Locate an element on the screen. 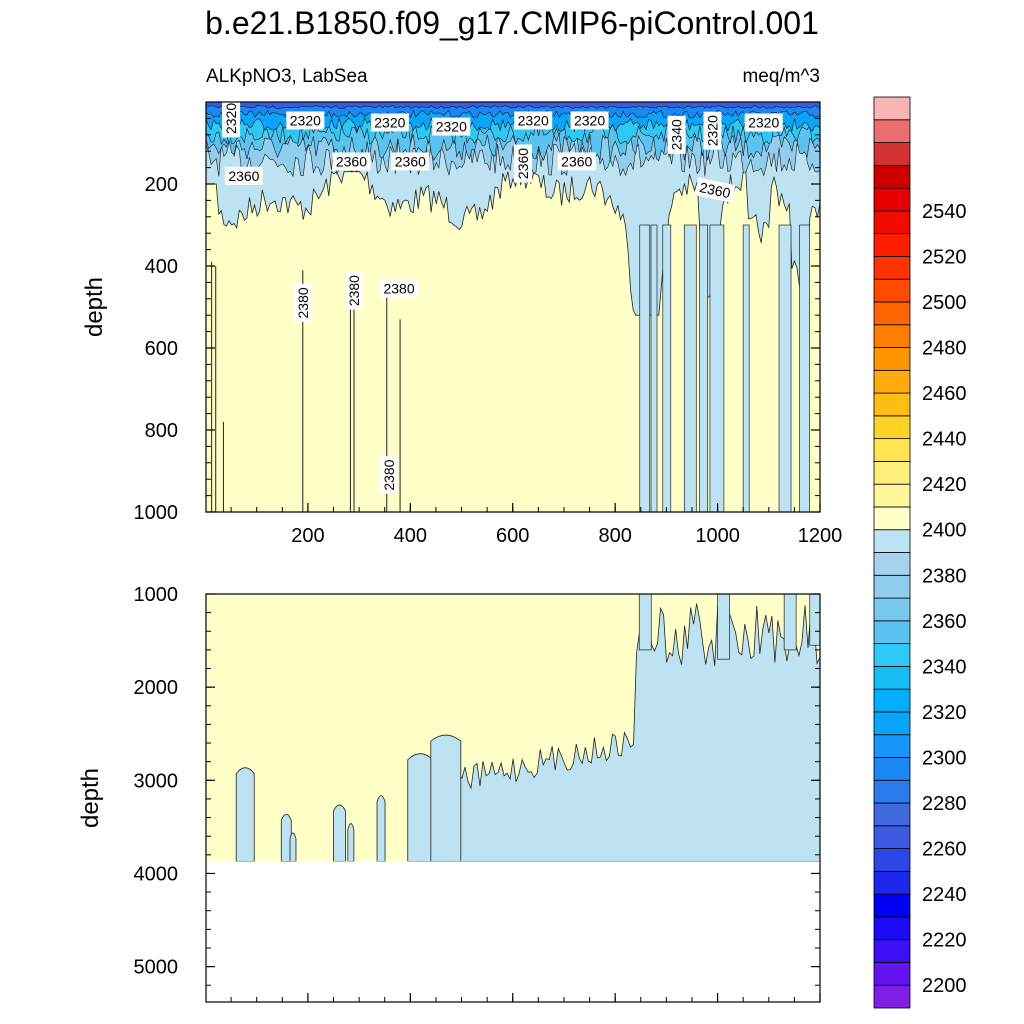  contour-label-3: 2320 is located at coordinates (451, 126).